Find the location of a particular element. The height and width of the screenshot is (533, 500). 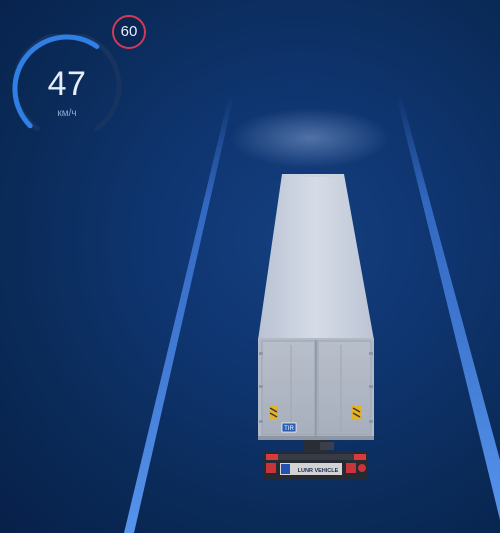

rear-plate is located at coordinates (311, 469).